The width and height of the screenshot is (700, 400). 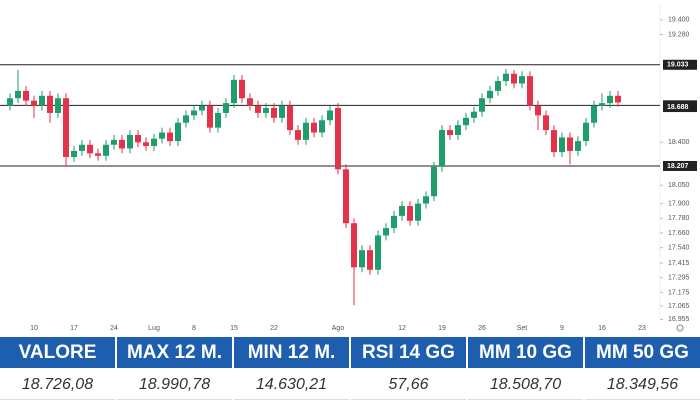 I want to click on x-tick-label: 12, so click(x=402, y=328).